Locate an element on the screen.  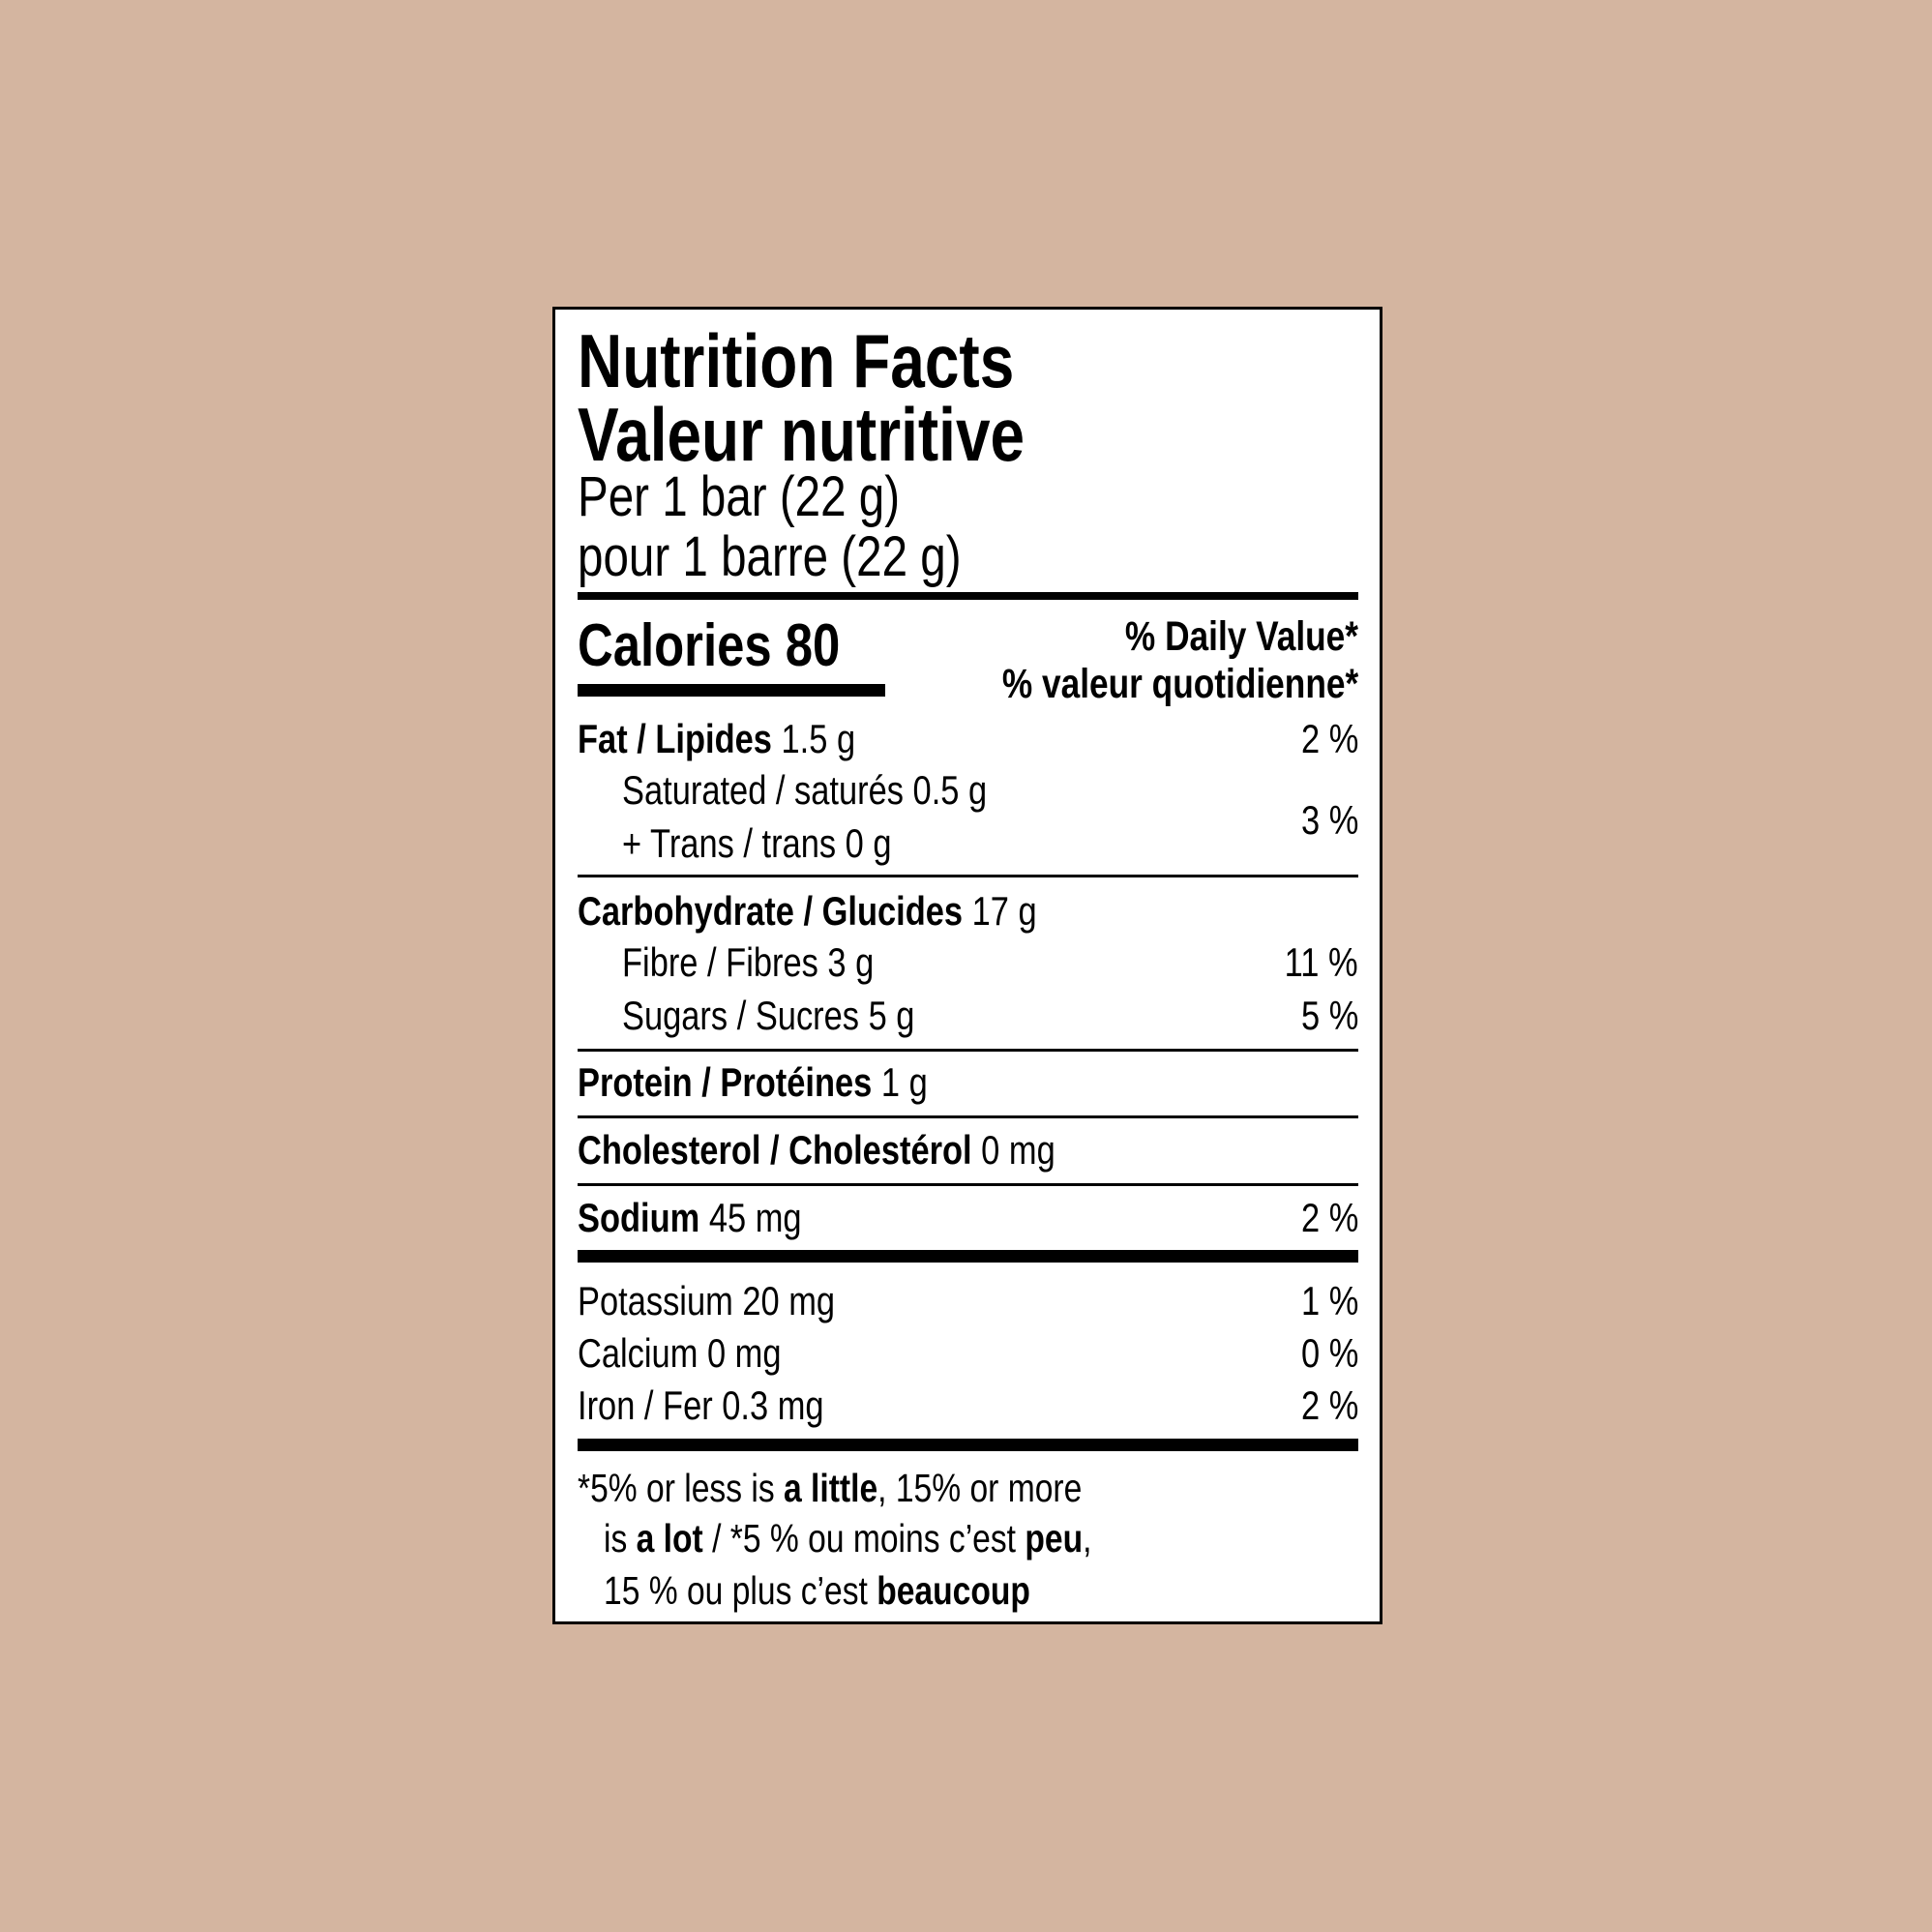
fat-dv: 2 % is located at coordinates (1329, 738).